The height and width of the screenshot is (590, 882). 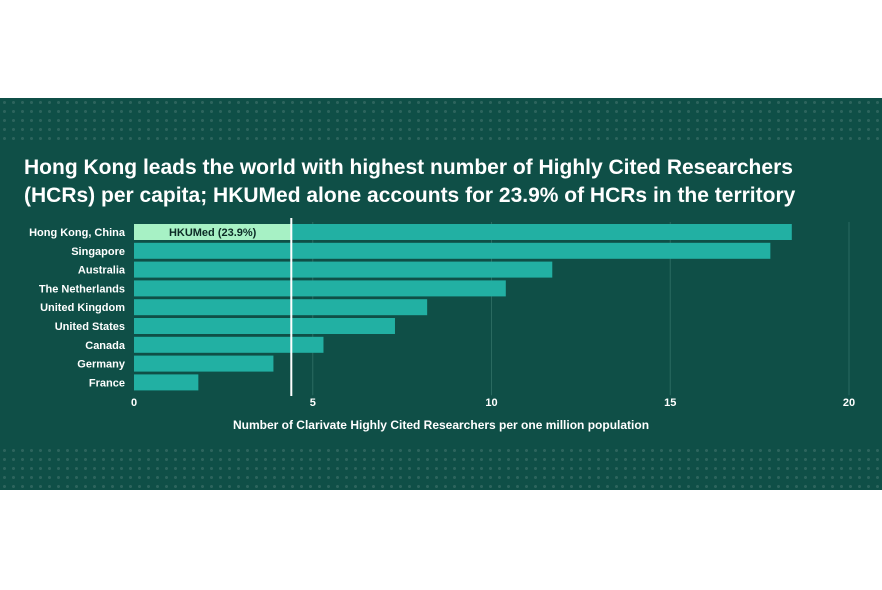 I want to click on category-label: Hong Kong, China, so click(x=77, y=233).